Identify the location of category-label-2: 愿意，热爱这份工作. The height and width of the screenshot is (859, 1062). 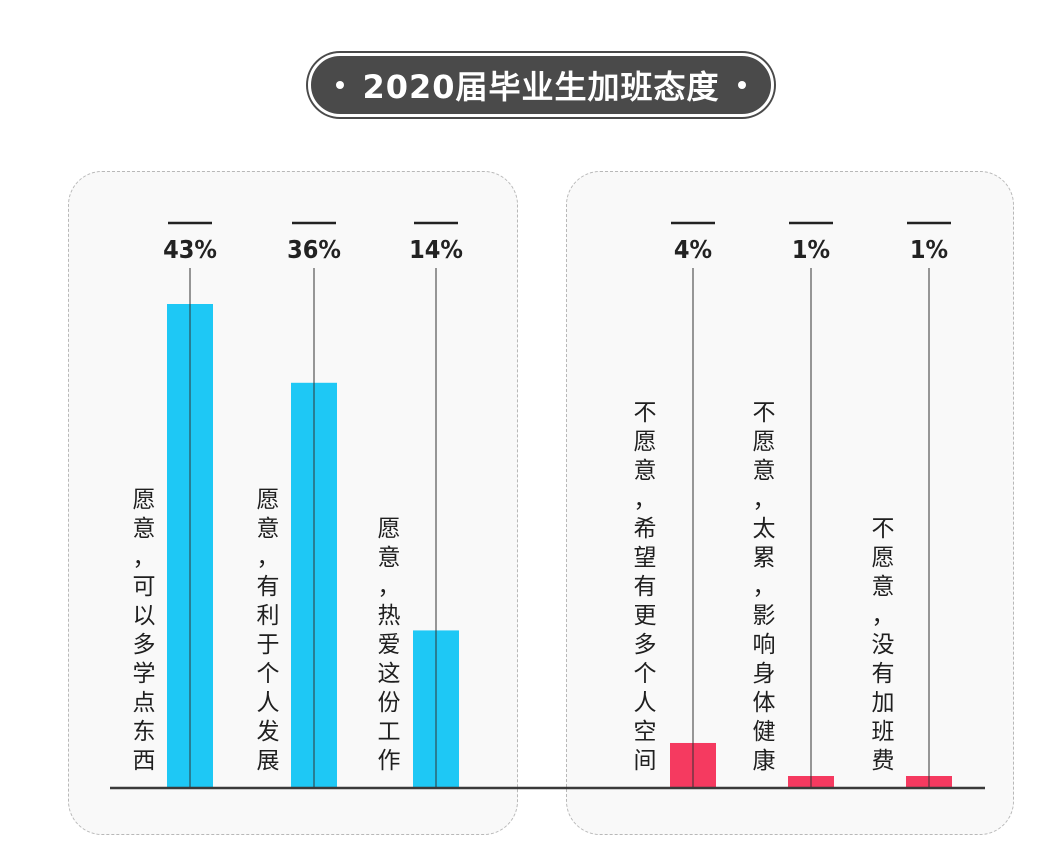
(389, 645).